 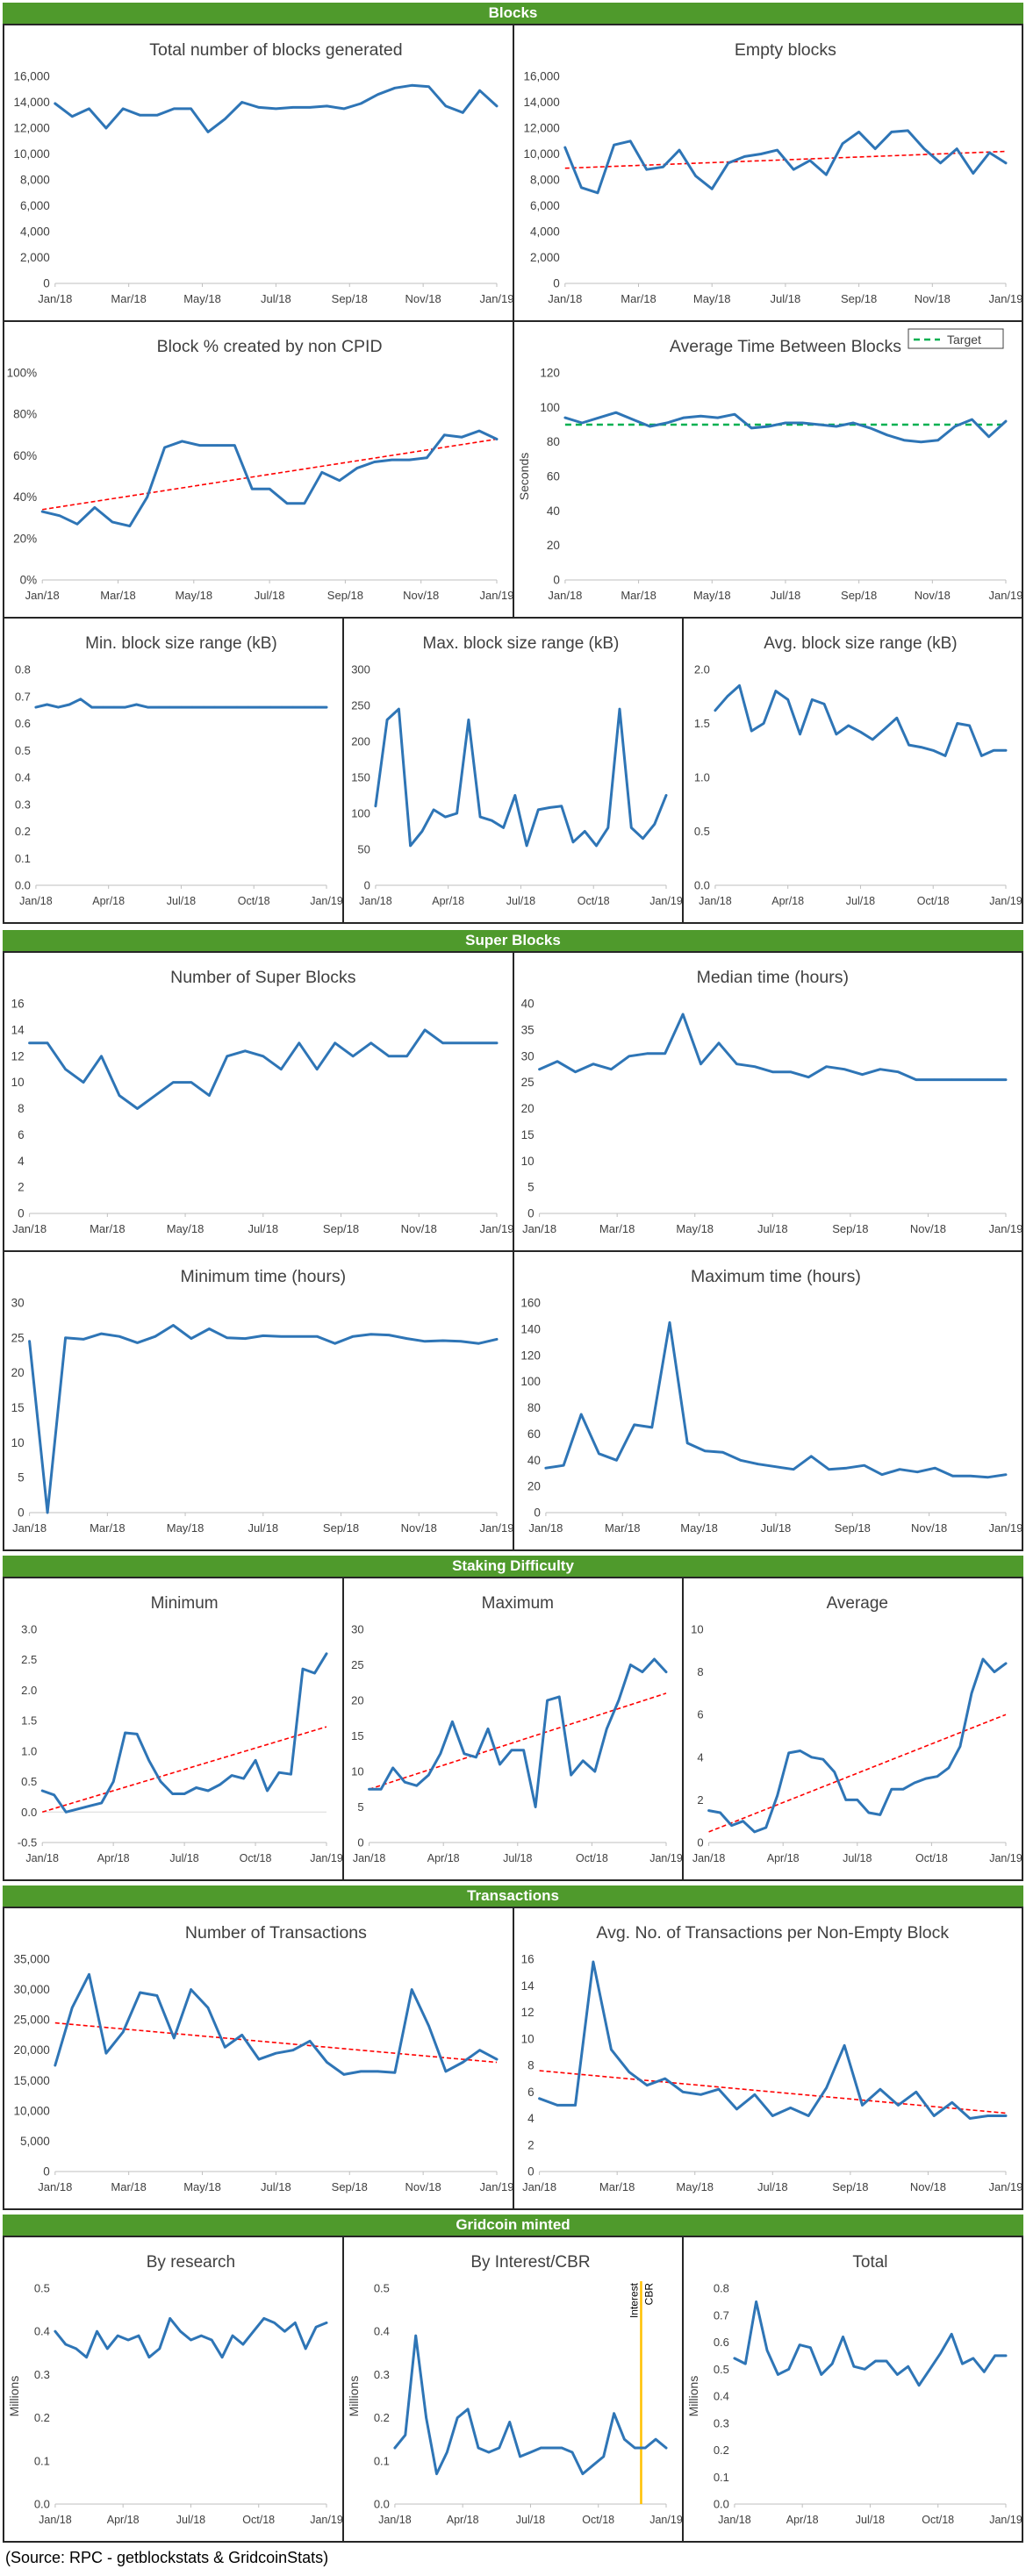 What do you see at coordinates (542, 102) in the screenshot?
I see `y-tick-label: 14,000` at bounding box center [542, 102].